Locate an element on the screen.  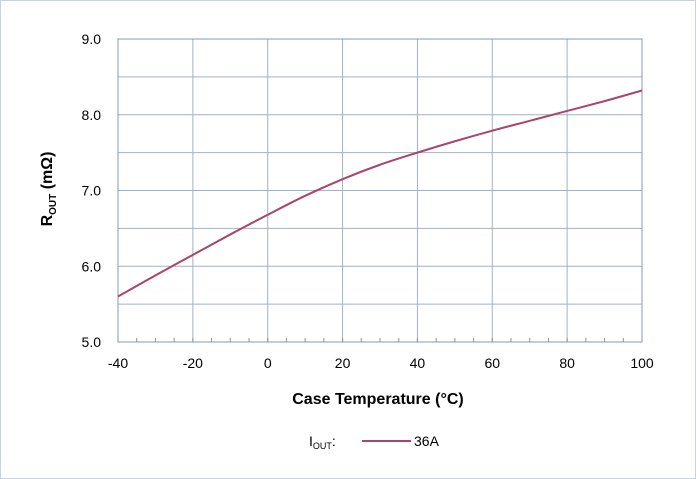
legend-label: IOUT: is located at coordinates (322, 442).